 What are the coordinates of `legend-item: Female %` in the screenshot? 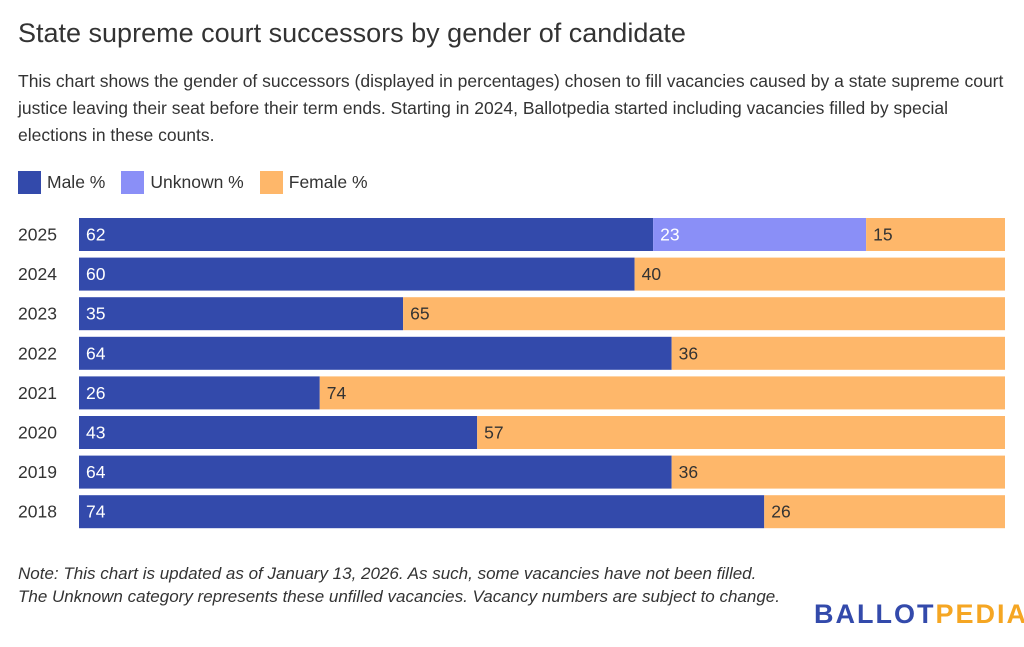 It's located at (313, 182).